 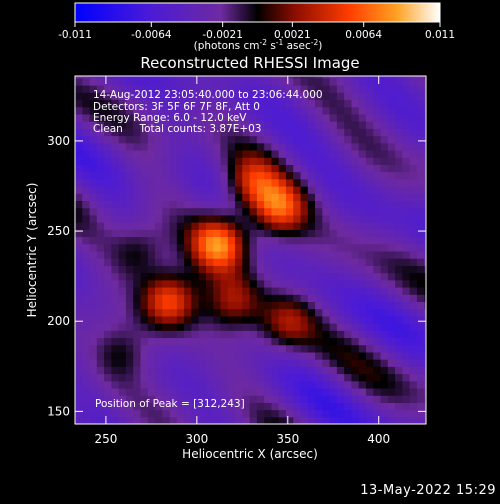 What do you see at coordinates (58, 411) in the screenshot?
I see `y-tick-label: 150` at bounding box center [58, 411].